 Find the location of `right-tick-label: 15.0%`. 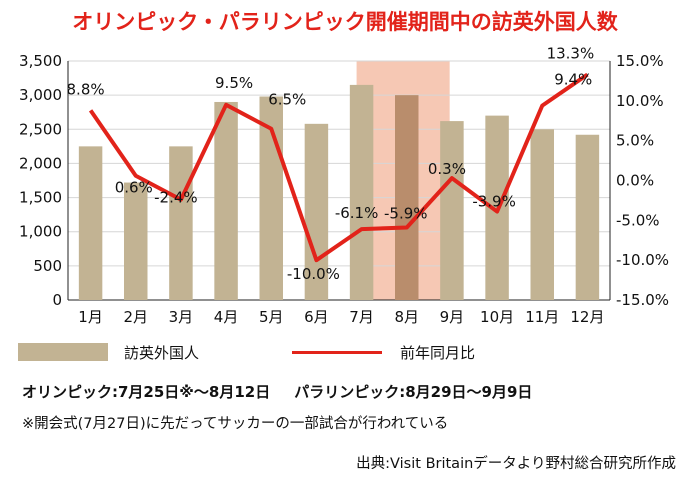

right-tick-label: 15.0% is located at coordinates (640, 61).